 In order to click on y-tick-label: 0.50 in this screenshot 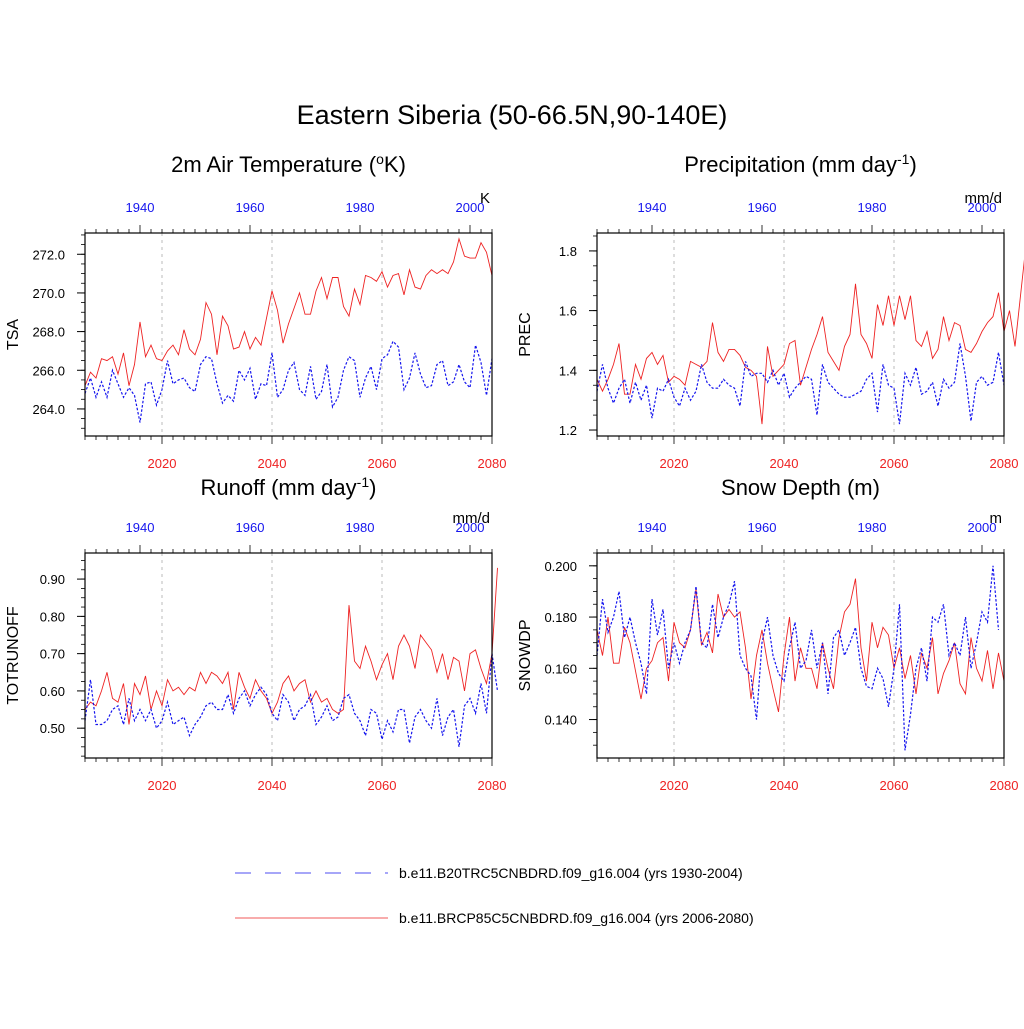, I will do `click(52, 728)`.